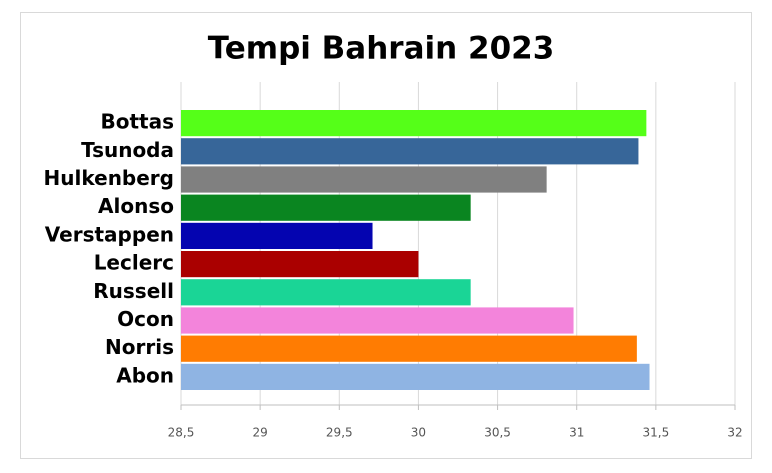 The image size is (772, 473). I want to click on x-tick-label: 31, so click(576, 433).